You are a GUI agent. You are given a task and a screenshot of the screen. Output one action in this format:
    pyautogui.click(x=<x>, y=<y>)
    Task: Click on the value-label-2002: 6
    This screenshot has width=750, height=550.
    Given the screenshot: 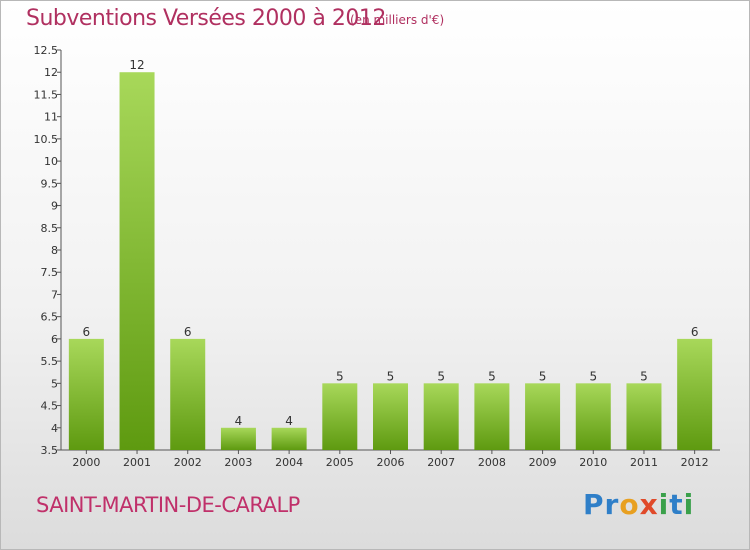 What is the action you would take?
    pyautogui.click(x=188, y=332)
    